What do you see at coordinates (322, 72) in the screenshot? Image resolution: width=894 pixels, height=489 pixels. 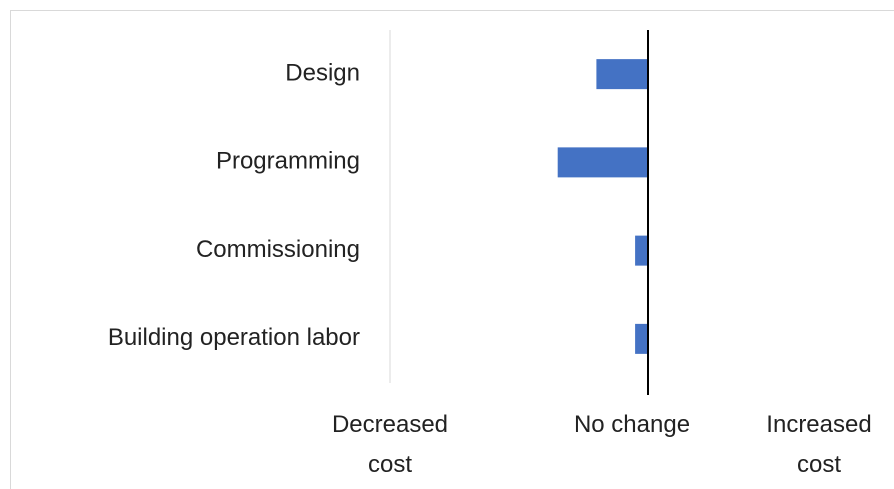 I see `y-tick-label: Design` at bounding box center [322, 72].